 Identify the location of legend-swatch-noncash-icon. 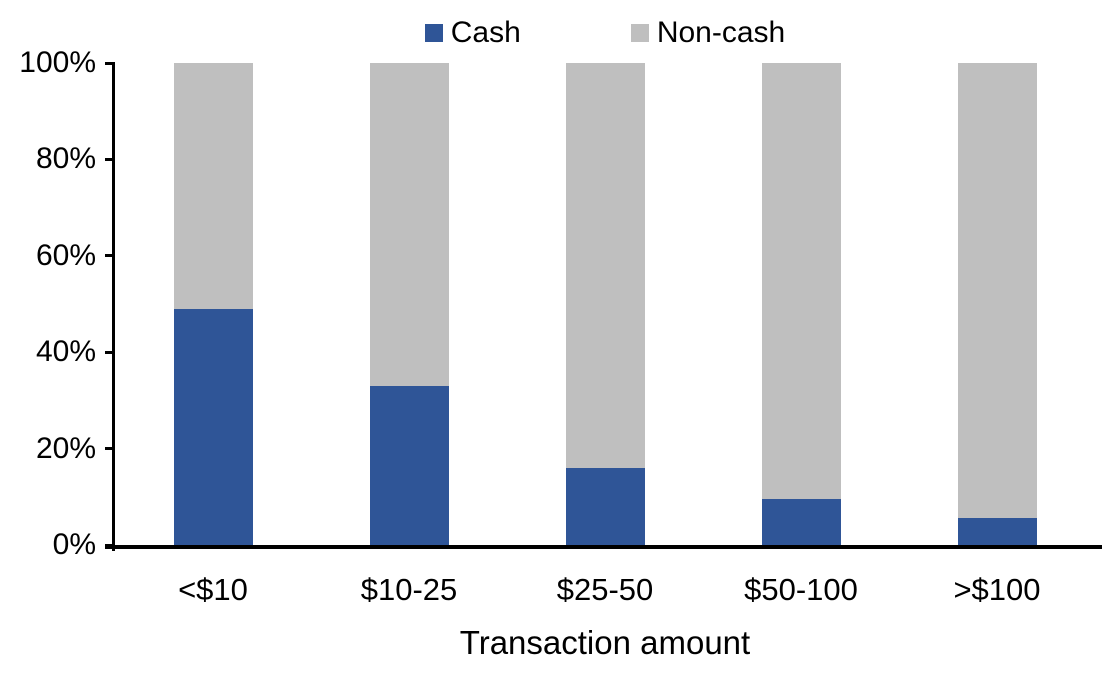
(639, 33).